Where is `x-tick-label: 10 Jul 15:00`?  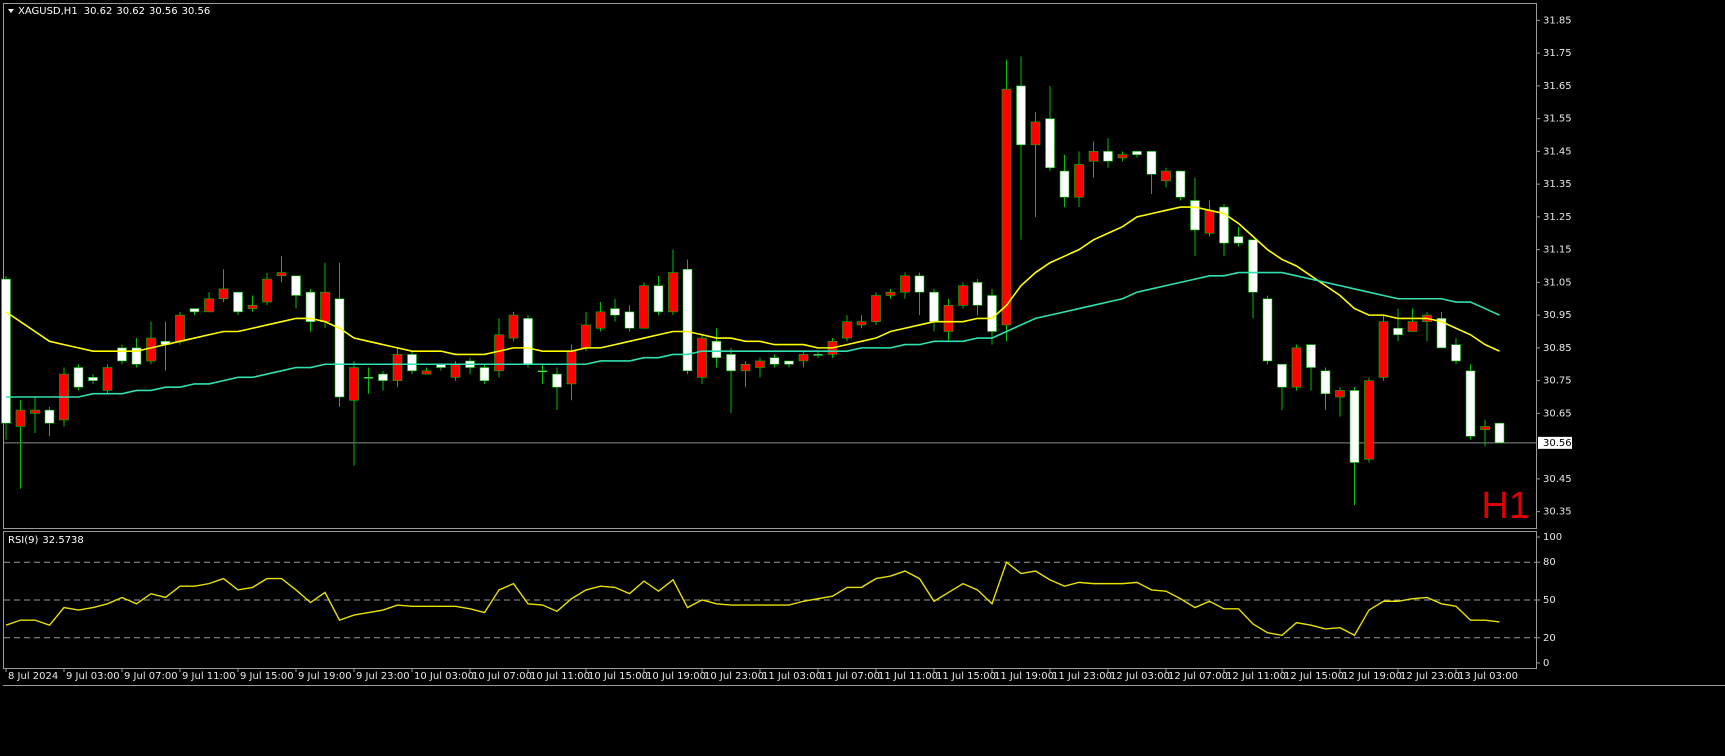
x-tick-label: 10 Jul 15:00 is located at coordinates (618, 676).